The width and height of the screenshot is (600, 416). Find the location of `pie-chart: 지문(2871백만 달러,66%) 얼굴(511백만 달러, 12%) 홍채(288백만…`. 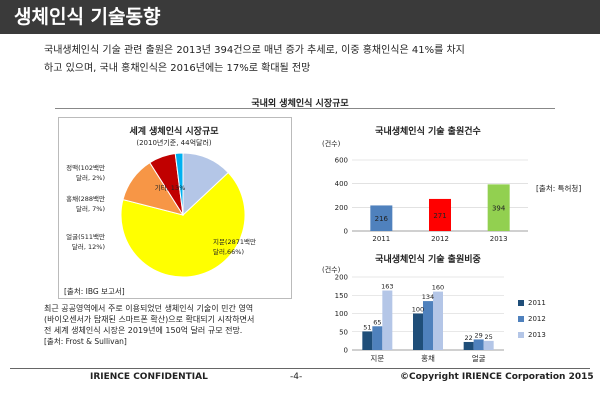

pie-chart: 지문(2871백만 달러,66%) 얼굴(511백만 달러, 12%) 홍채(288백만… is located at coordinates (161, 215).